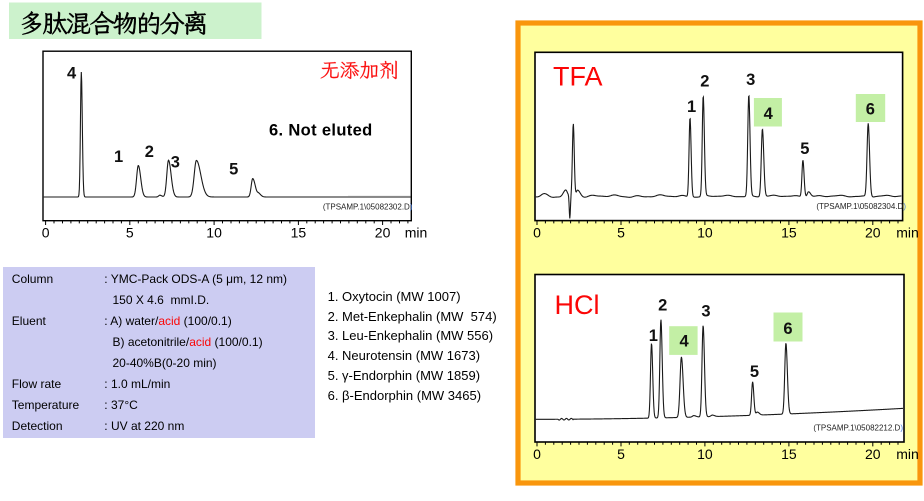  Describe the element at coordinates (858, 428) in the screenshot. I see `svg-text: (TPSAMP.1\05082212.D)` at that location.